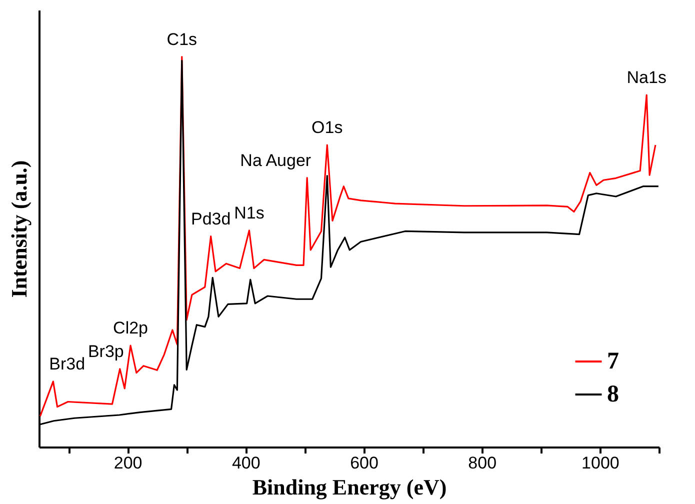 Image resolution: width=695 pixels, height=504 pixels. I want to click on annotation: Na1s, so click(646, 78).